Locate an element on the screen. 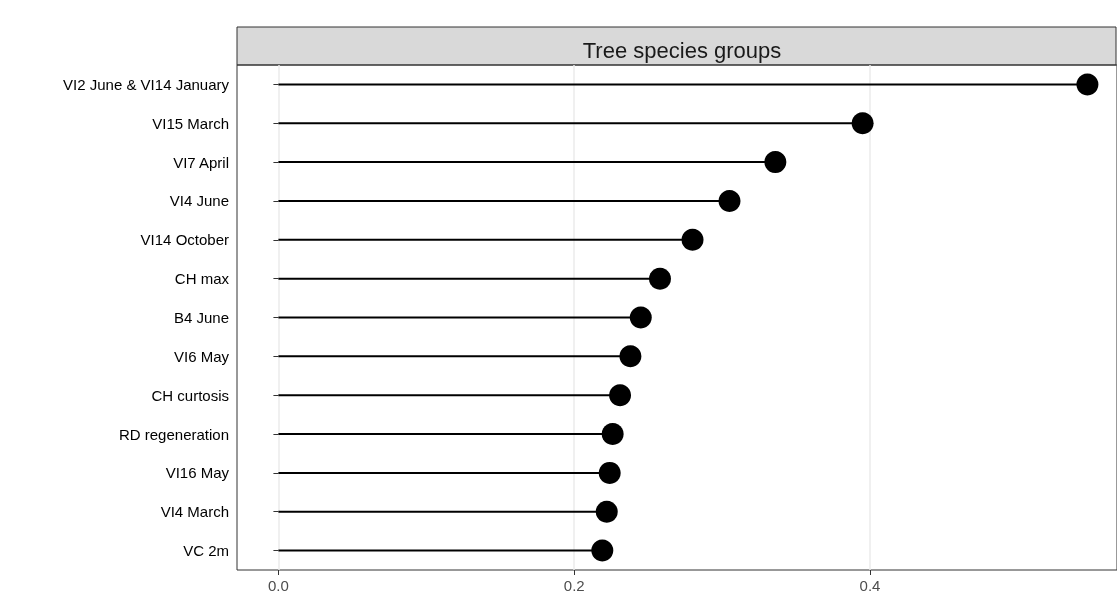 The image size is (1117, 601). y-tick-label: RD regeneration is located at coordinates (173, 434).